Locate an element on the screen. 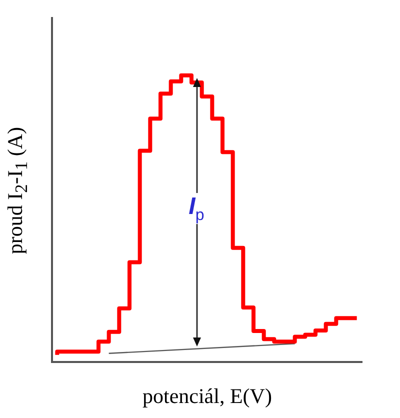 Image resolution: width=400 pixels, height=418 pixels. x-axis-title: potenciál, E(V) is located at coordinates (207, 396).